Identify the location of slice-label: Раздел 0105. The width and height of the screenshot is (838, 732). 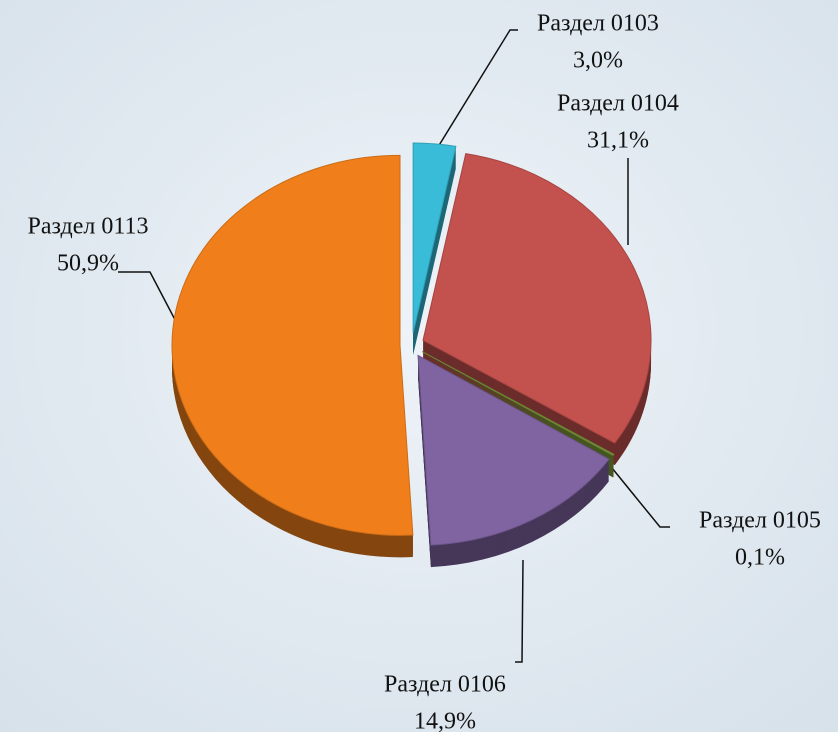
(760, 521).